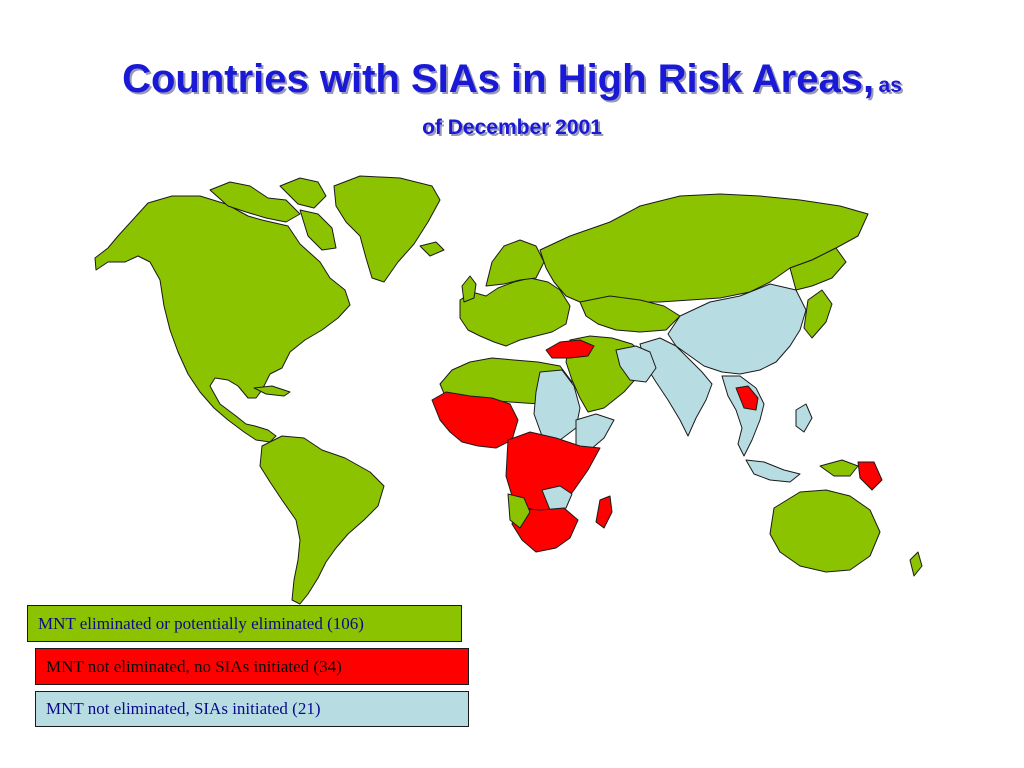  What do you see at coordinates (519, 511) in the screenshot?
I see `region-angola-namibia` at bounding box center [519, 511].